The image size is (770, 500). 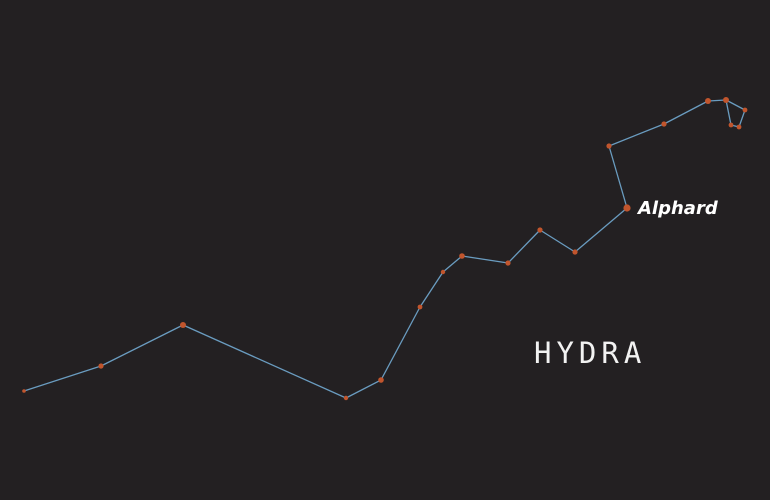 I want to click on star-label-alphard: Alphard, so click(x=678, y=208).